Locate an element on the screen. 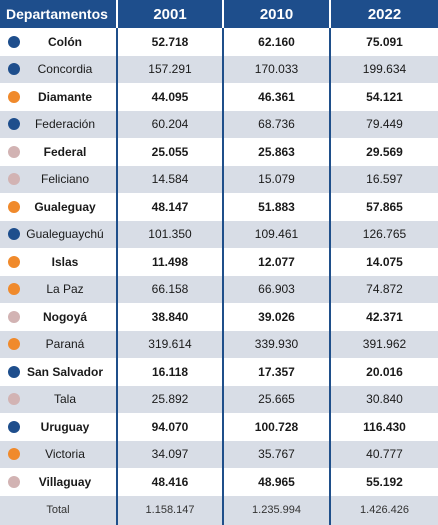 The width and height of the screenshot is (438, 525). value-2022: 75.091 is located at coordinates (384, 41).